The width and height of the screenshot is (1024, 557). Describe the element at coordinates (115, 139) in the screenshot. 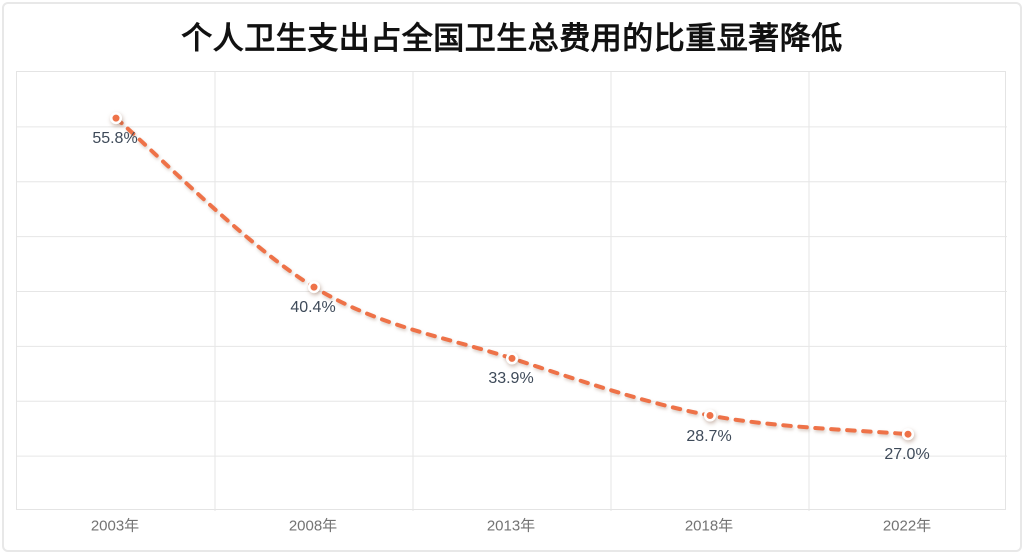

I see `data-label: 55.8%` at that location.